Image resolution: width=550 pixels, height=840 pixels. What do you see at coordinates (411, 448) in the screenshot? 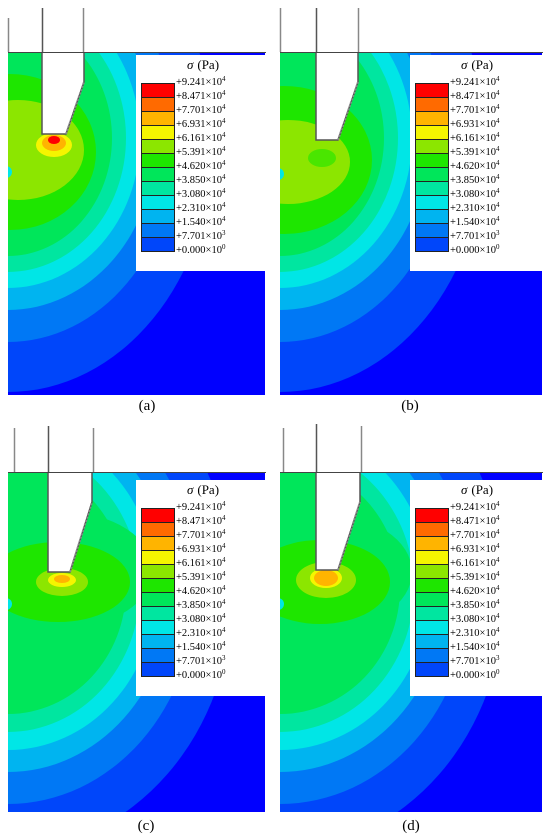
I see `pile-rods-d` at bounding box center [411, 448].